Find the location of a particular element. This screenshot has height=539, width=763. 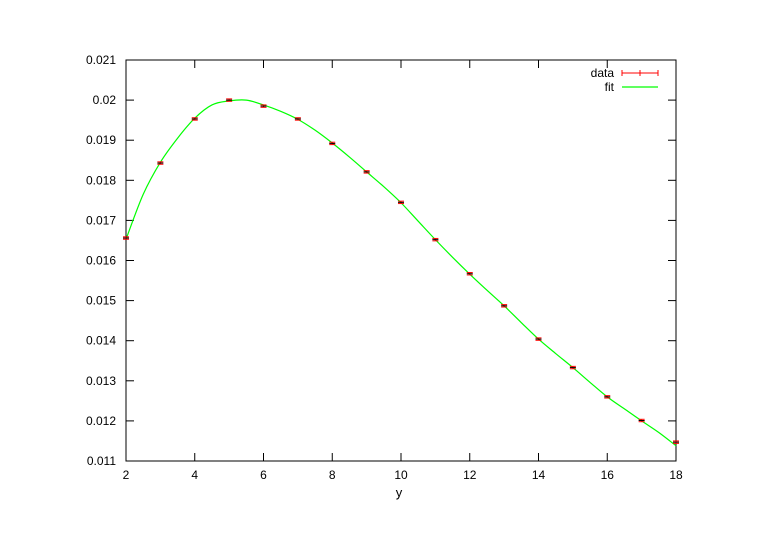

y-tick-label: 0.02 is located at coordinates (105, 100).